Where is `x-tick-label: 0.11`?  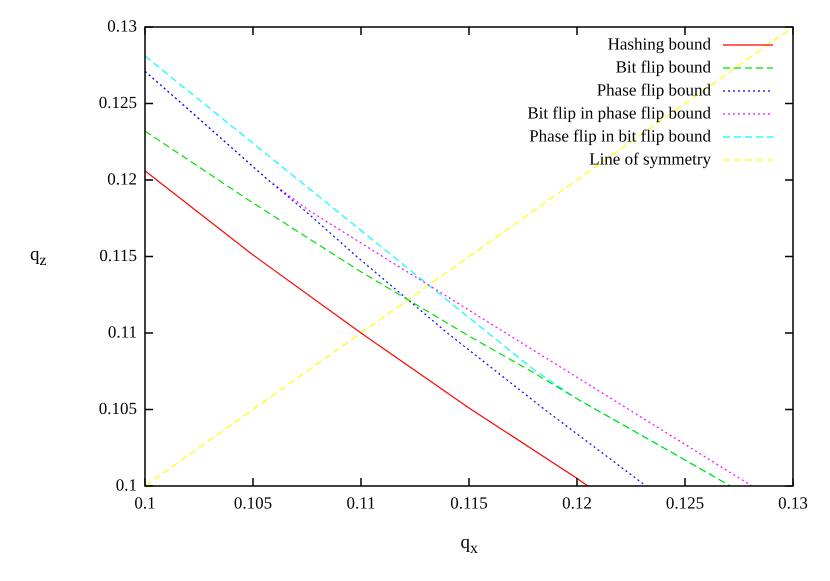 x-tick-label: 0.11 is located at coordinates (361, 503).